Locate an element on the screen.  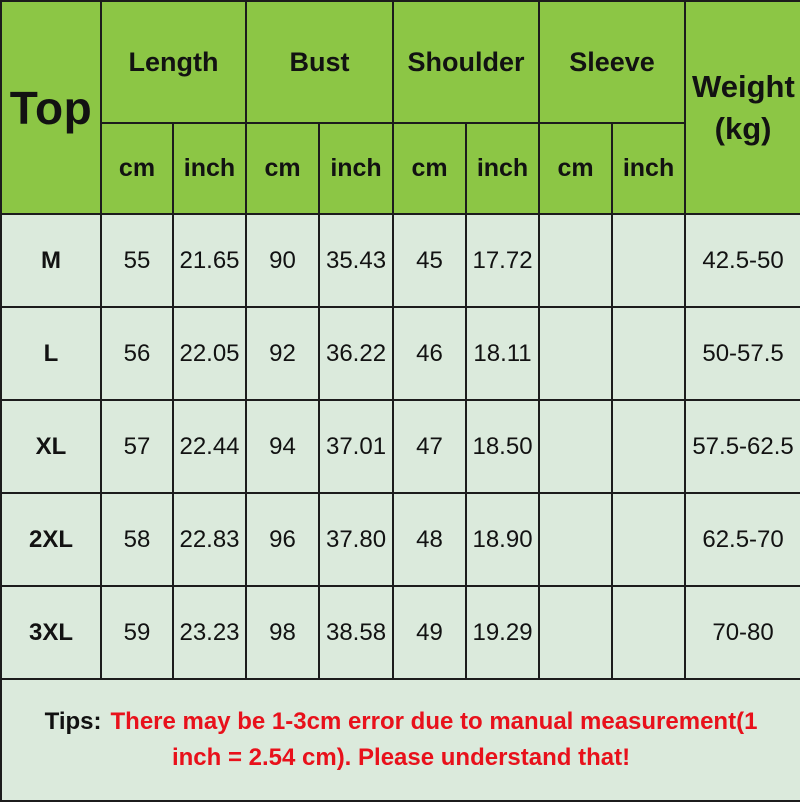
length-cm-value: 58 is located at coordinates (137, 539).